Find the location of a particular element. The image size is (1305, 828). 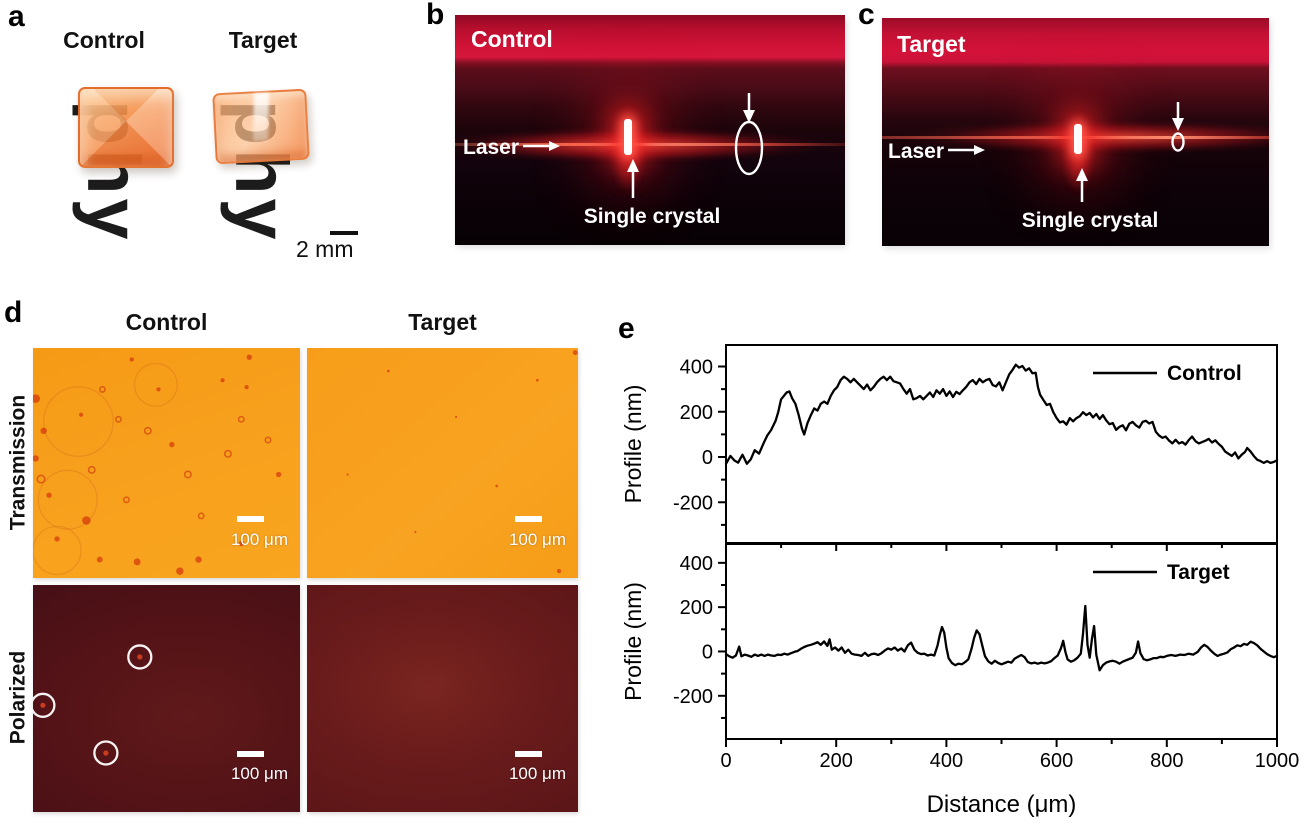

panel-label-e: e is located at coordinates (626, 328).